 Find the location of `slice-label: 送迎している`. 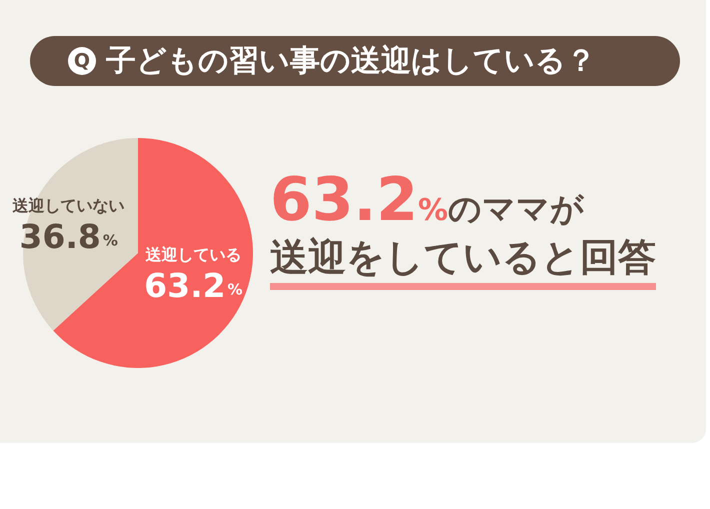

slice-label: 送迎している is located at coordinates (193, 254).